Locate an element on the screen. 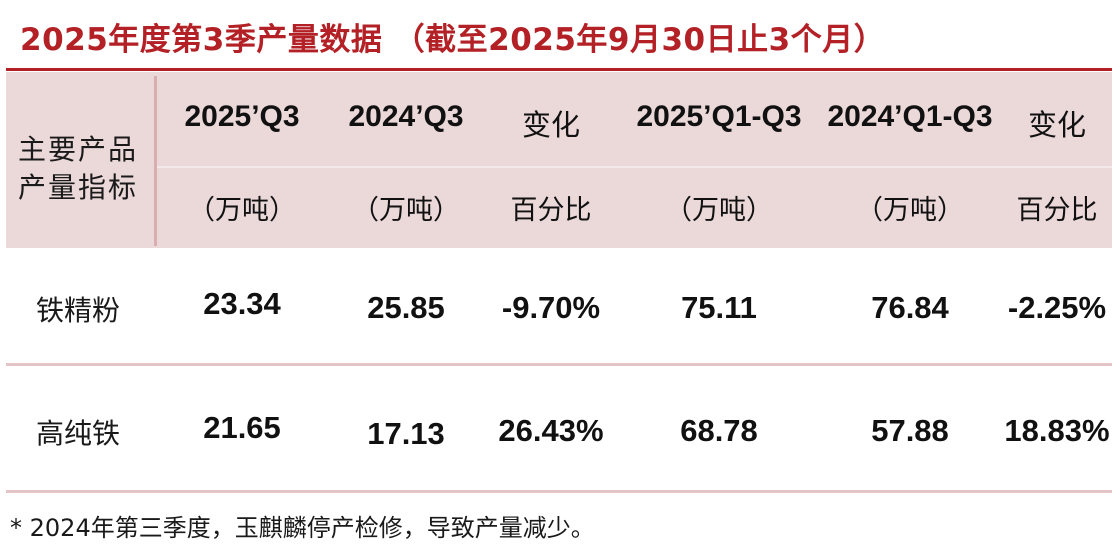  column-header-change-q3: 变化 is located at coordinates (551, 125).